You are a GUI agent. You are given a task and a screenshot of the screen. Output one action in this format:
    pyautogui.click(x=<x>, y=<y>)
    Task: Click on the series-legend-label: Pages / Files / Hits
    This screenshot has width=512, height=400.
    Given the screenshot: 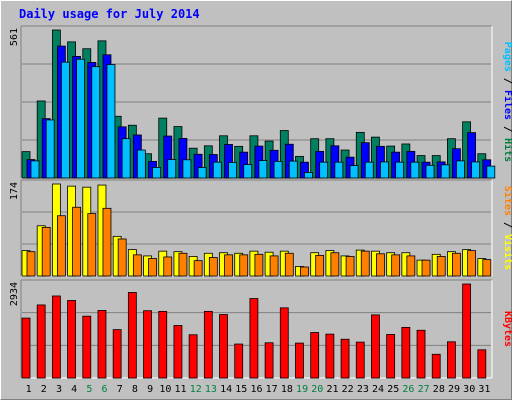 What is the action you would take?
    pyautogui.click(x=507, y=102)
    